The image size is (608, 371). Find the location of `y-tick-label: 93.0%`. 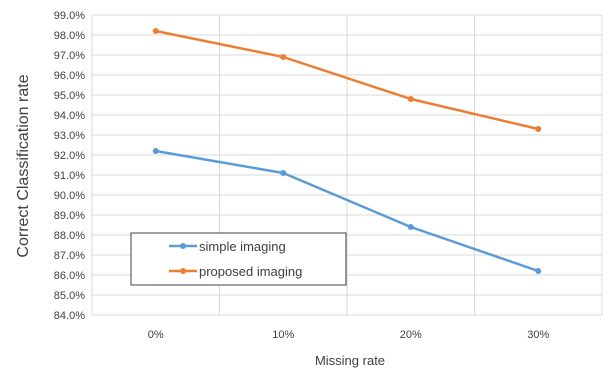

y-tick-label: 93.0% is located at coordinates (69, 136).